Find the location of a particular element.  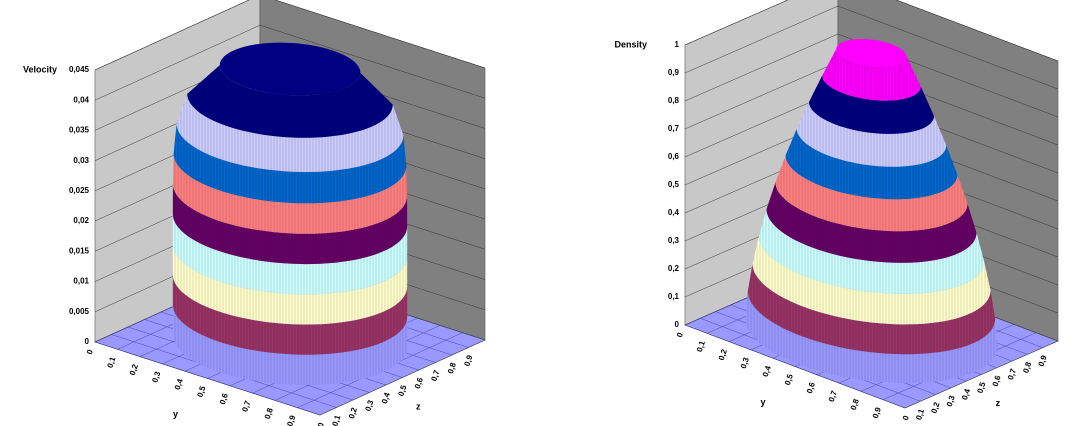

y-tick-label: 0,01 is located at coordinates (81, 281).